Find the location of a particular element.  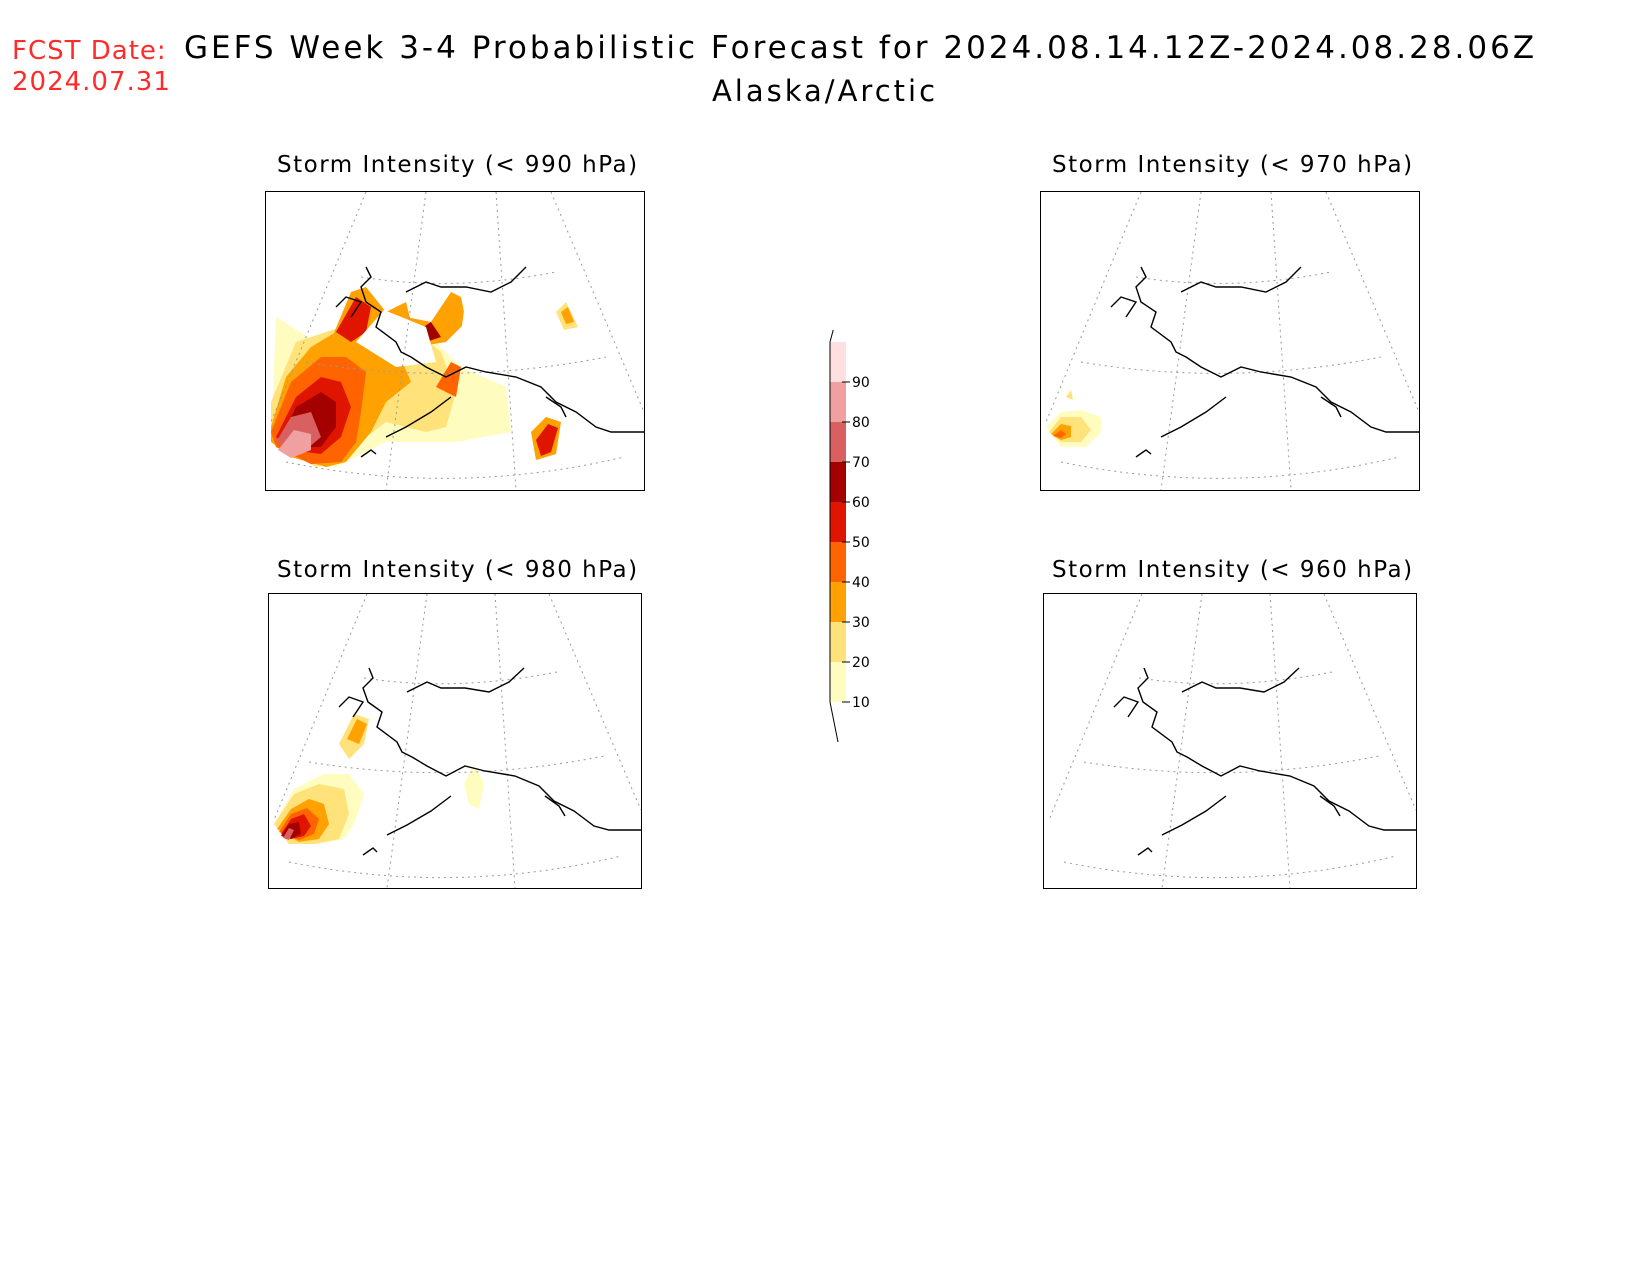

colorbar-label-20: 20 is located at coordinates (861, 663).